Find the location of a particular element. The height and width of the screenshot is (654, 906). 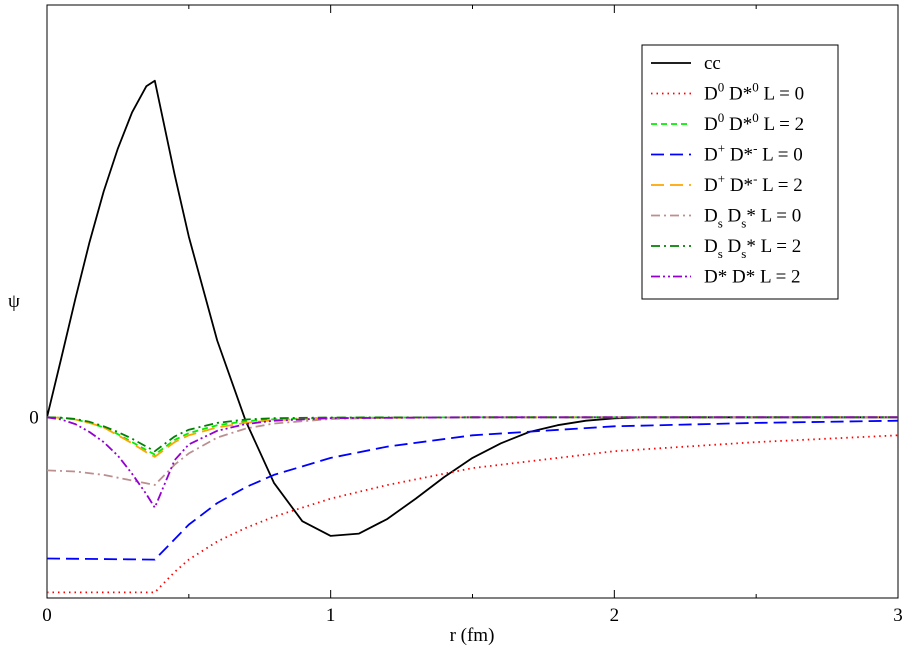

legend-entry-7: Ds Ds* L = 2 is located at coordinates (752, 248).